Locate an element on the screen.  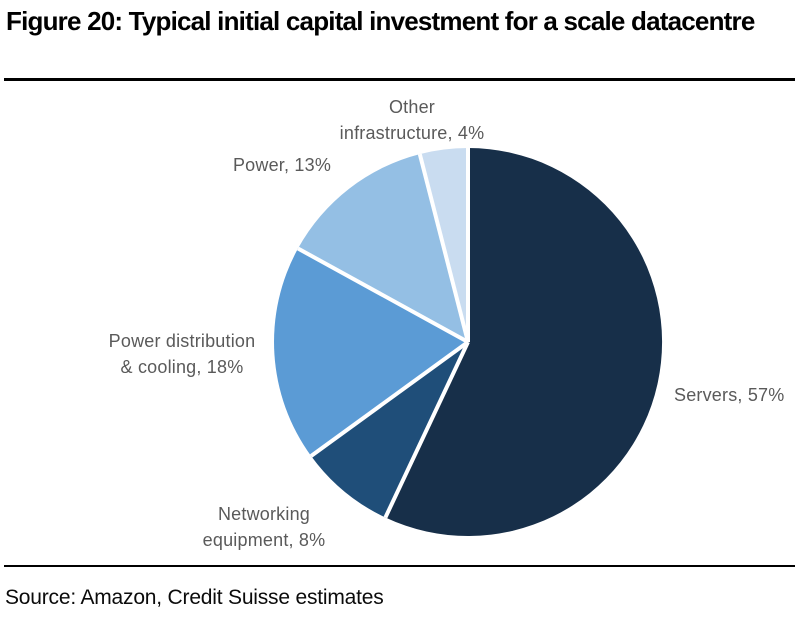
slice-label-servers: Servers, 57% is located at coordinates (729, 395).